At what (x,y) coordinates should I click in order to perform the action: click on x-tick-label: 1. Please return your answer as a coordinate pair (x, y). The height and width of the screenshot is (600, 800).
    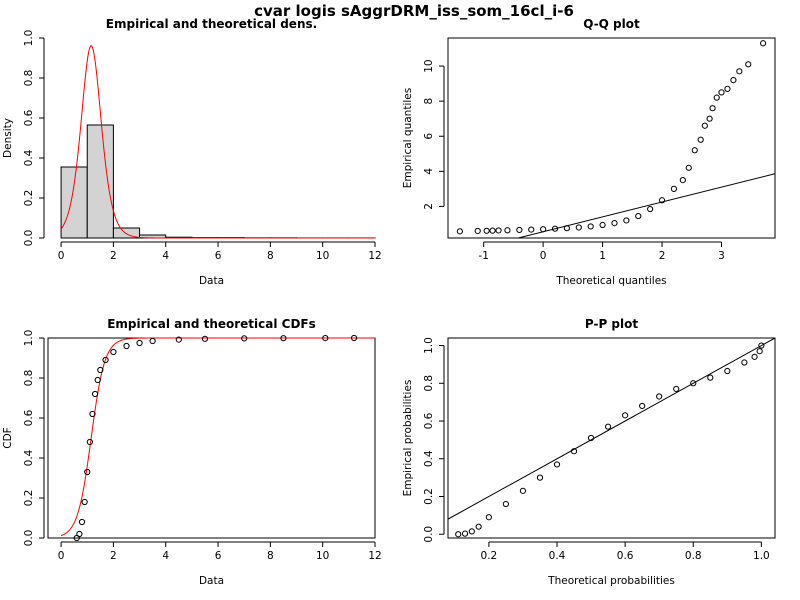
    Looking at the image, I should click on (602, 256).